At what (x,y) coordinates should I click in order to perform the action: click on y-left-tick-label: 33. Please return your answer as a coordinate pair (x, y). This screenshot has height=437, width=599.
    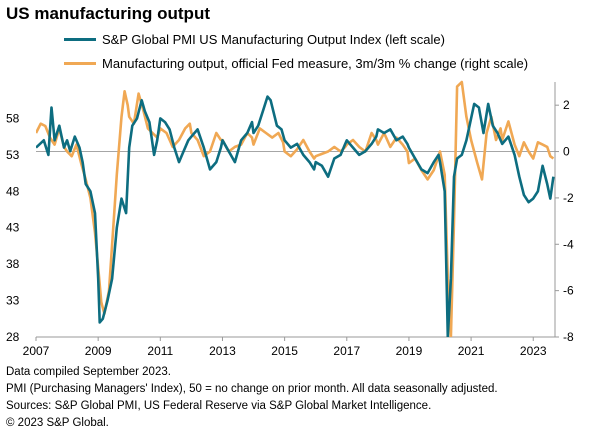
    Looking at the image, I should click on (13, 301).